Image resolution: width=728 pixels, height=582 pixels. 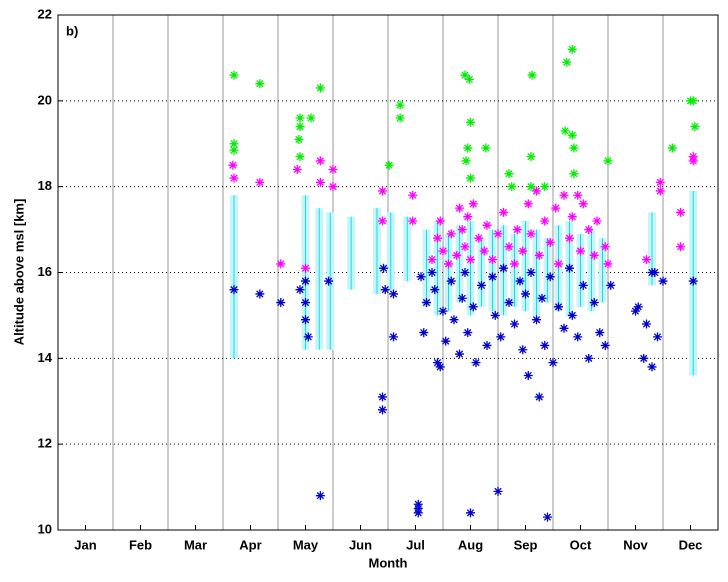 What do you see at coordinates (691, 544) in the screenshot?
I see `x-tick-label: Dec` at bounding box center [691, 544].